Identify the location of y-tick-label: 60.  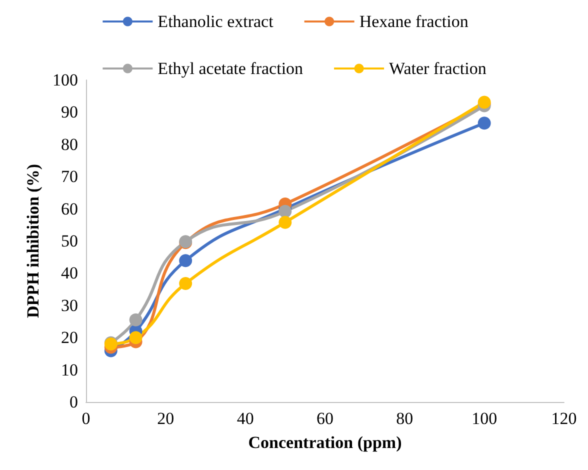
(69, 208).